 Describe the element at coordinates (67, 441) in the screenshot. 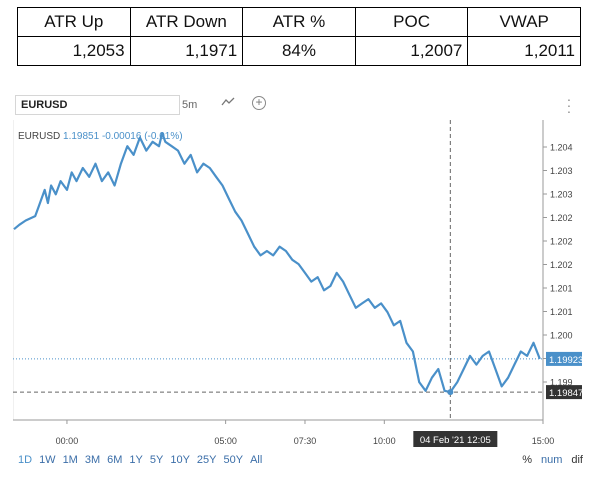

I see `x-tick-label: 00:00` at that location.